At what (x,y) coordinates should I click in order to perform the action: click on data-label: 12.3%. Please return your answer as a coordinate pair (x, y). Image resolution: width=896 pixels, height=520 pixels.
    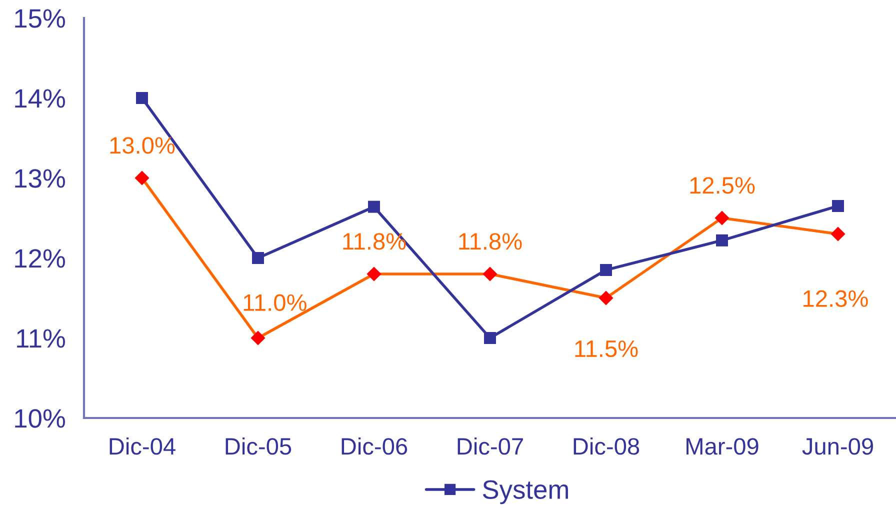
    Looking at the image, I should click on (836, 299).